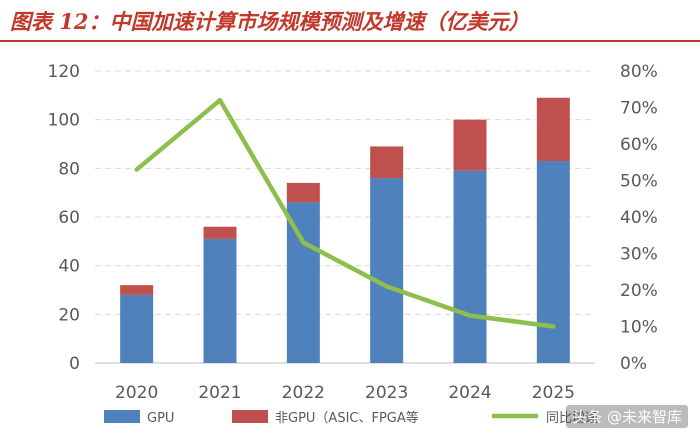 The image size is (700, 432). Describe the element at coordinates (553, 326) in the screenshot. I see `growth-point-2025` at that location.